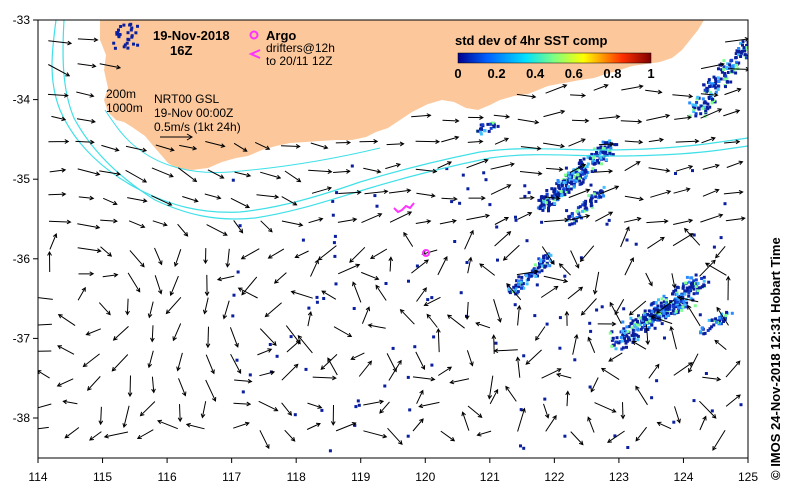  Describe the element at coordinates (121, 94) in the screenshot. I see `contour-200m-label: 200m` at that location.